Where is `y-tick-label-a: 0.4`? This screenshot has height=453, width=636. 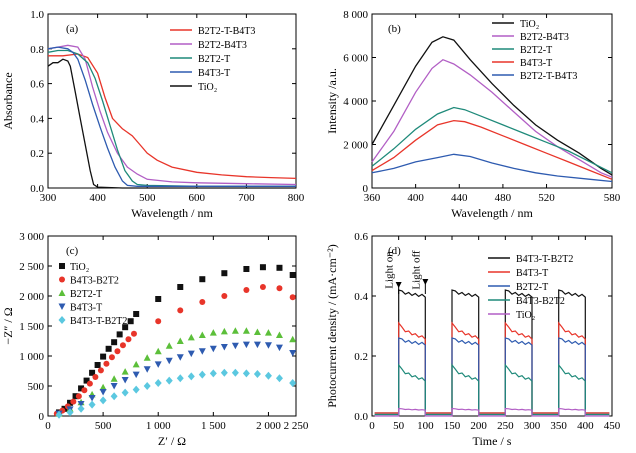 y-tick-label-a: 0.4 is located at coordinates (37, 119).